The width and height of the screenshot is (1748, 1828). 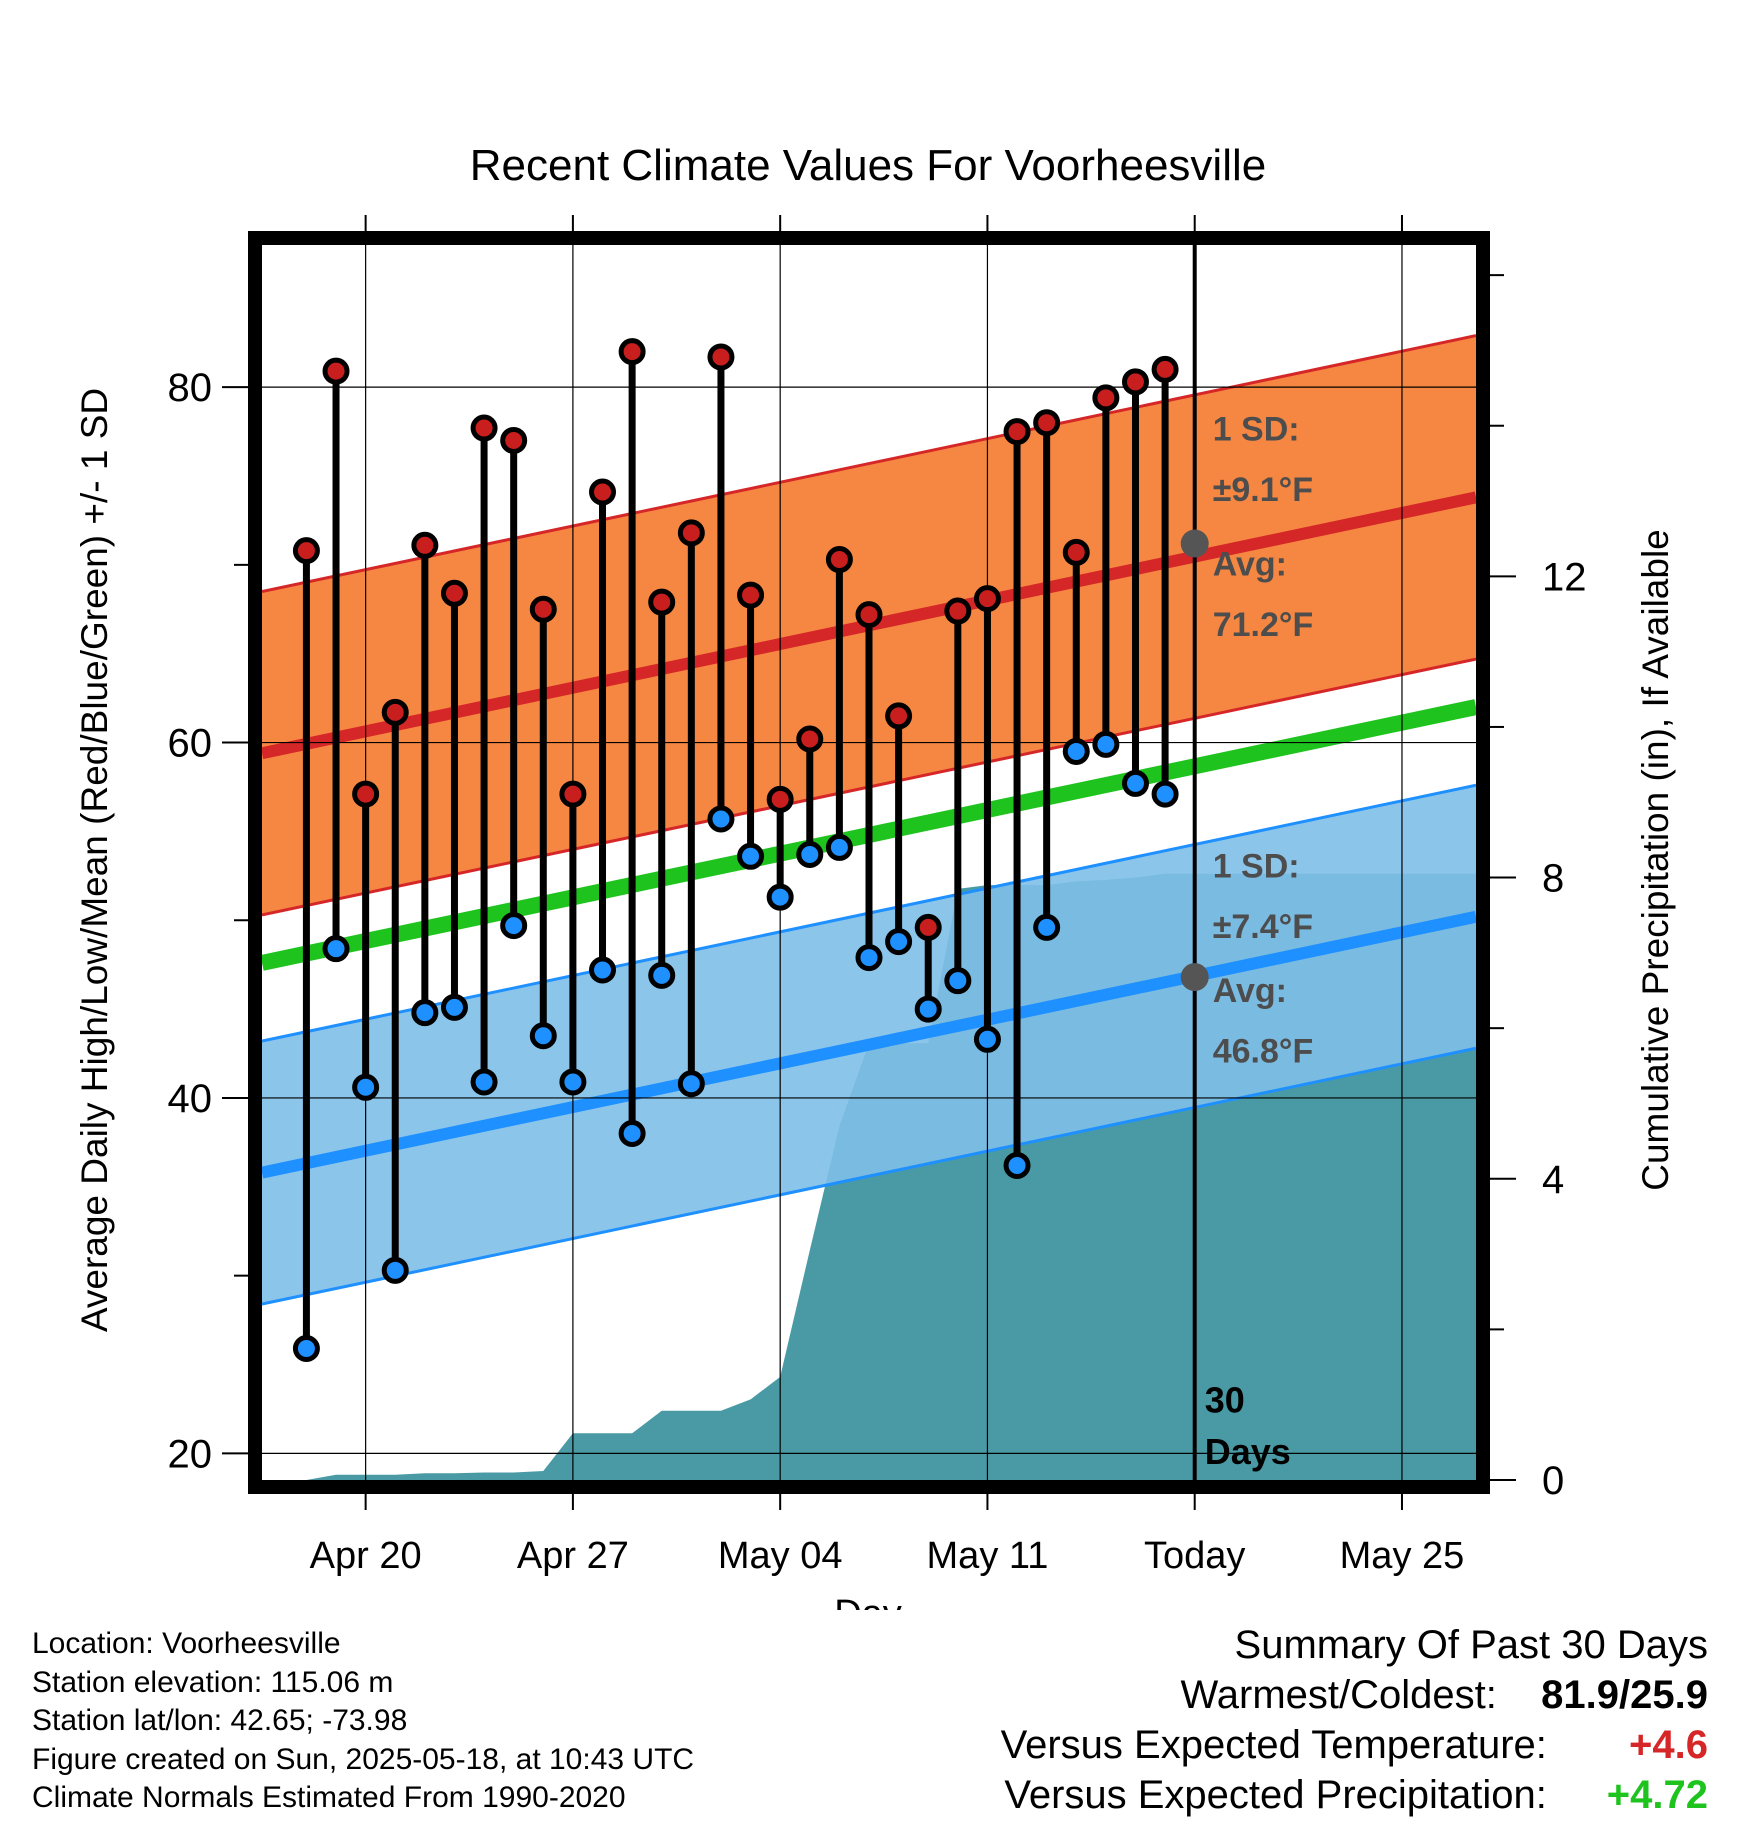 I want to click on y-tick-label-3: 80, so click(x=190, y=388).